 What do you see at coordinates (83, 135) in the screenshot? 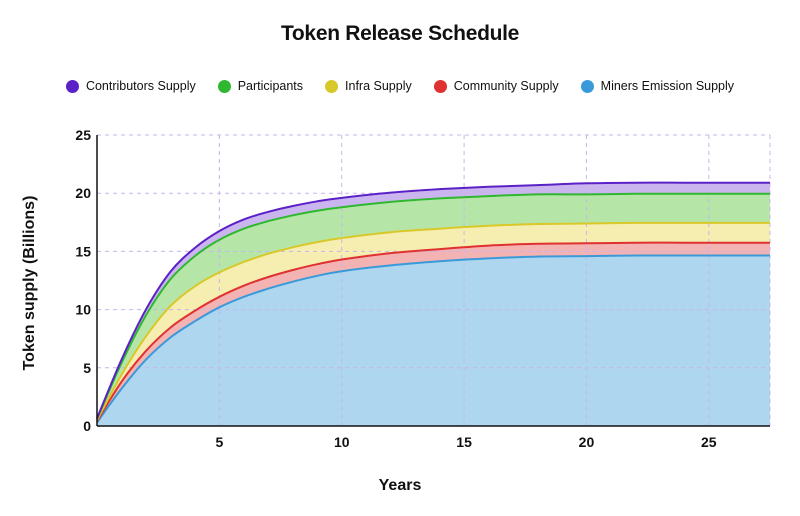
I see `y-tick-label: 25` at bounding box center [83, 135].